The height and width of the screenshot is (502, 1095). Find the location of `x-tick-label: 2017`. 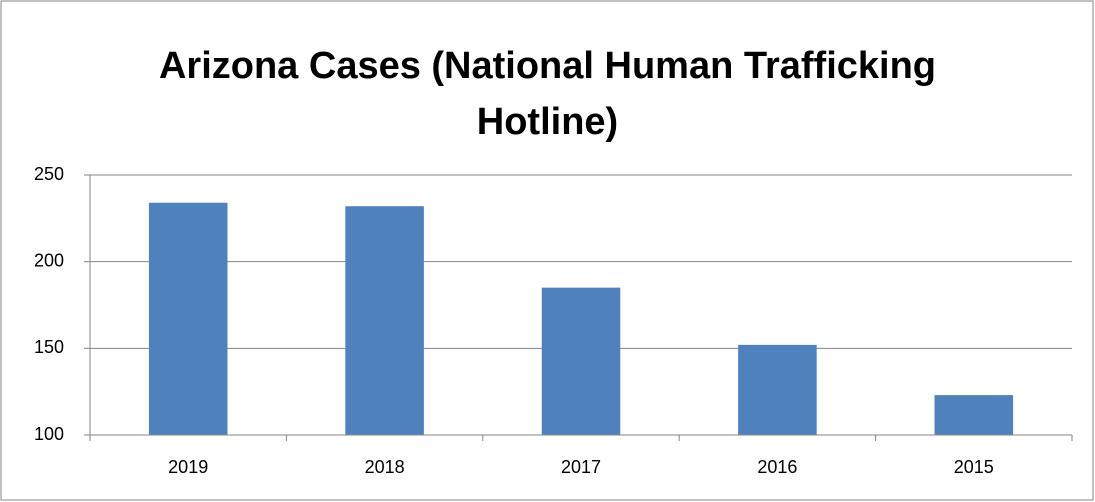

x-tick-label: 2017 is located at coordinates (581, 467).